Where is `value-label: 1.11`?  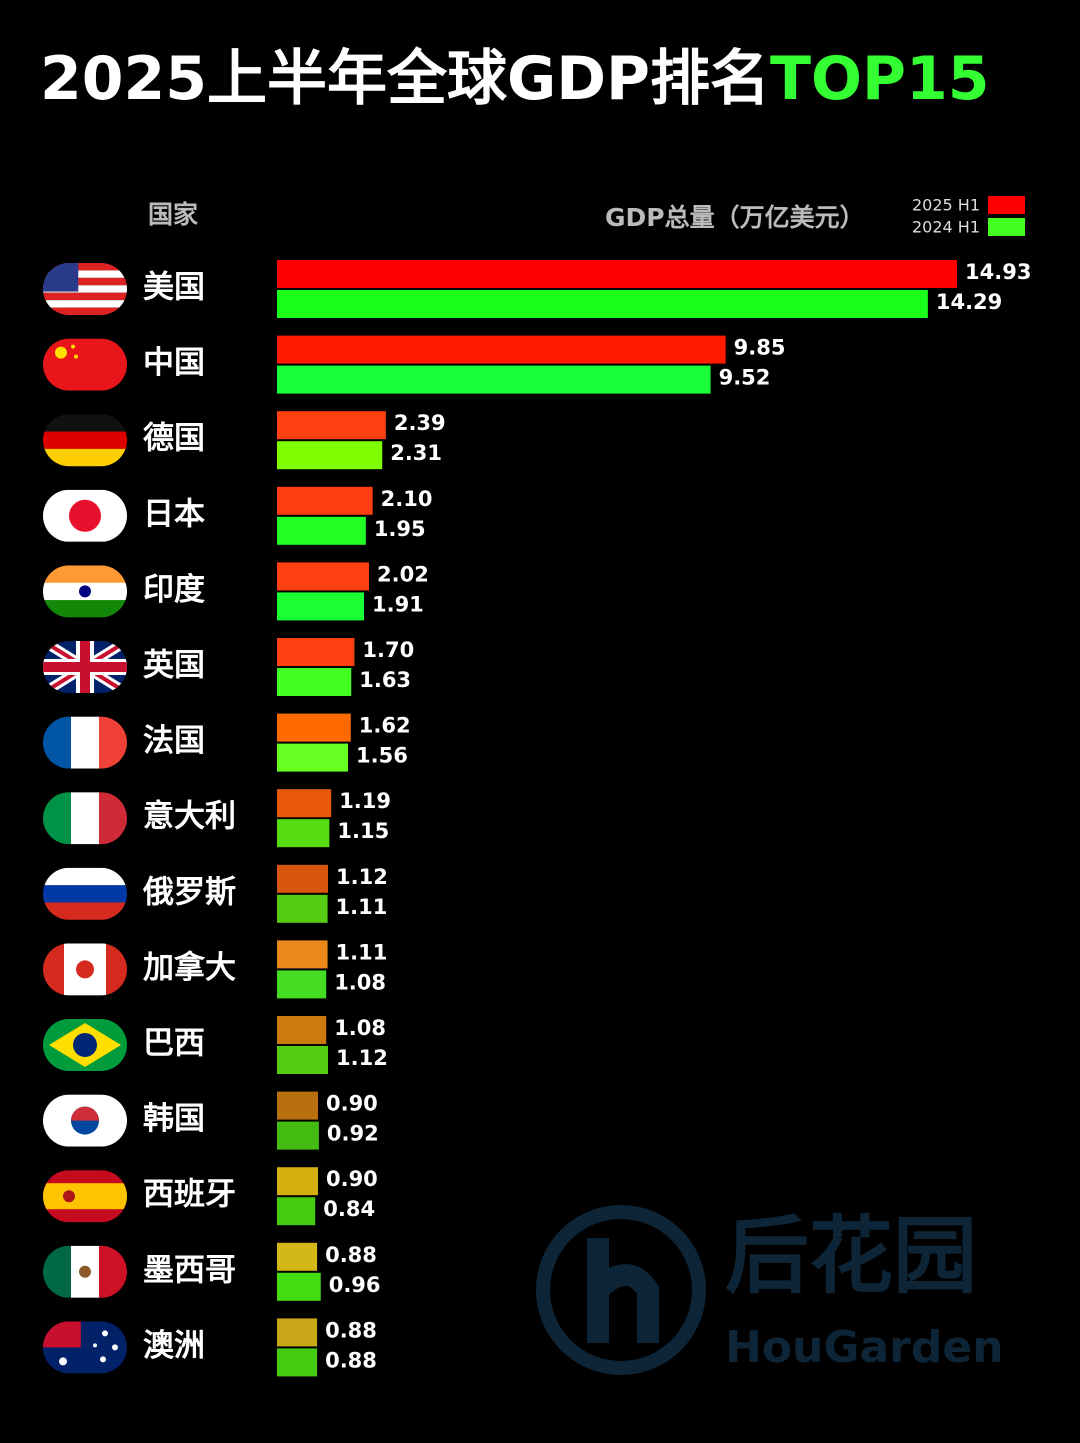 value-label: 1.11 is located at coordinates (362, 907).